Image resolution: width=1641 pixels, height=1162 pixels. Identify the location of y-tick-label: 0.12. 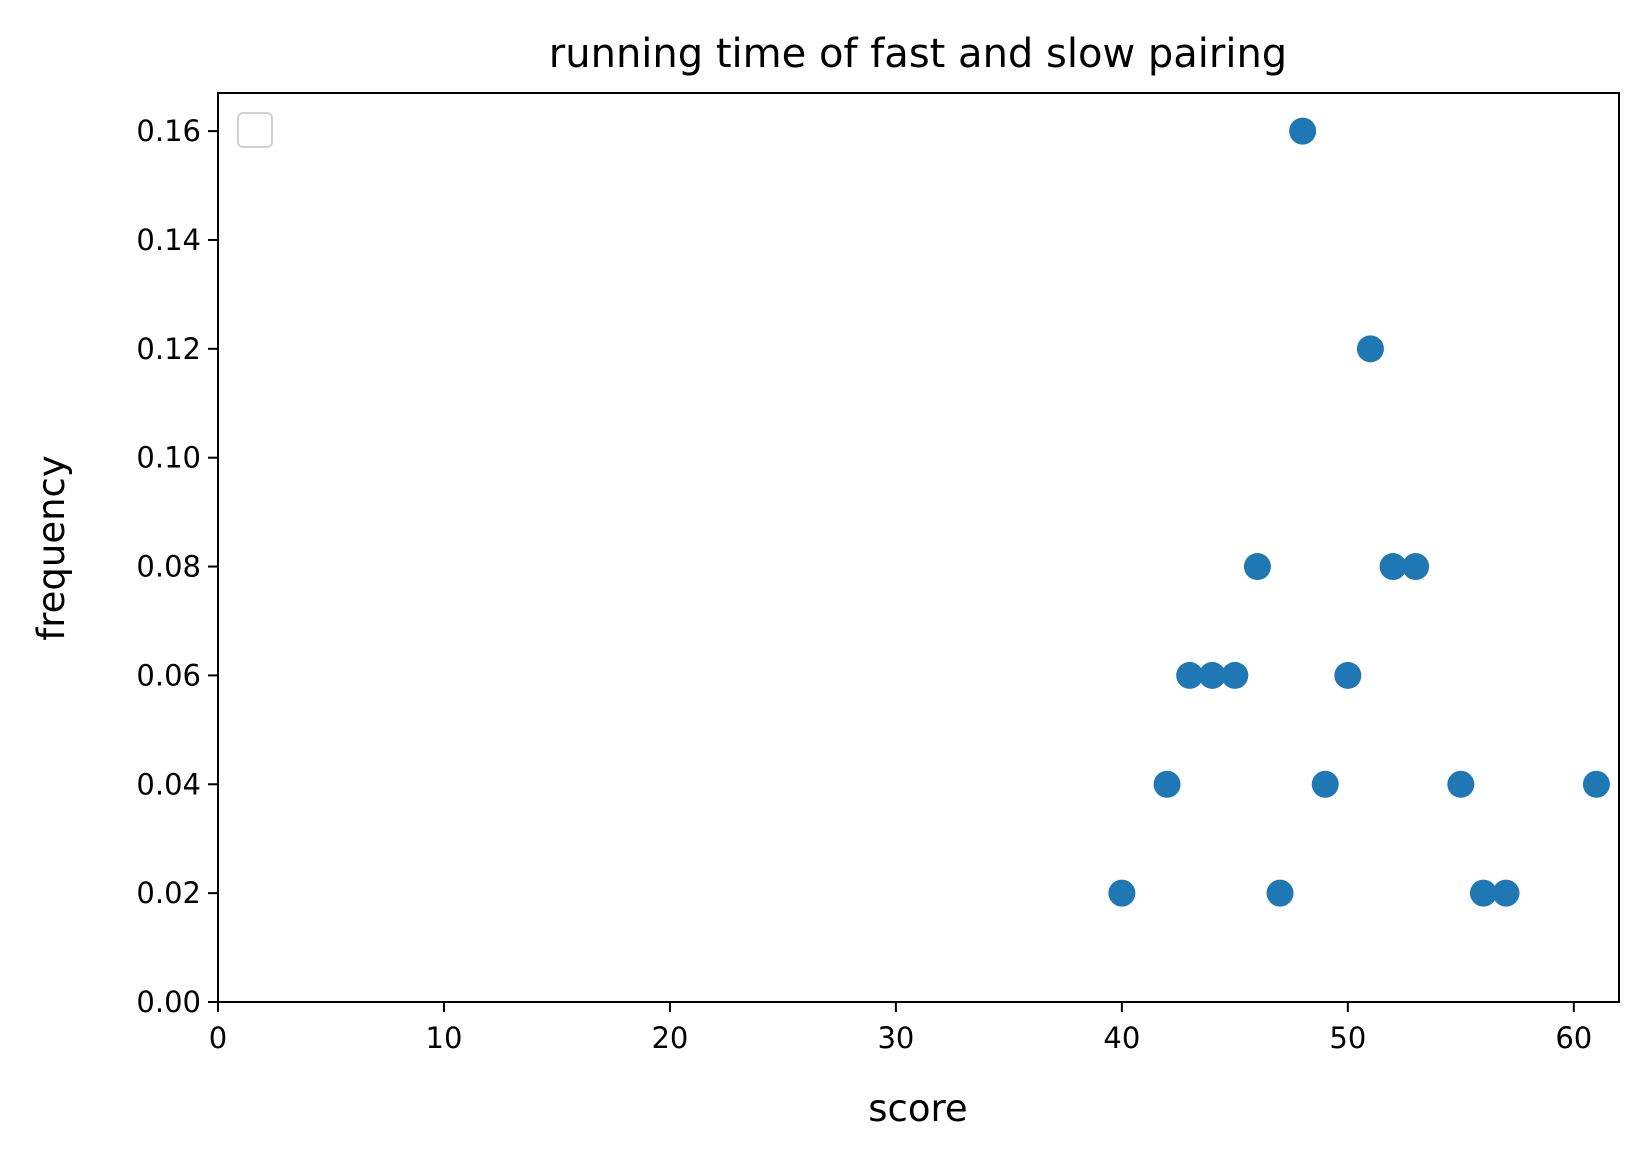
(168, 349).